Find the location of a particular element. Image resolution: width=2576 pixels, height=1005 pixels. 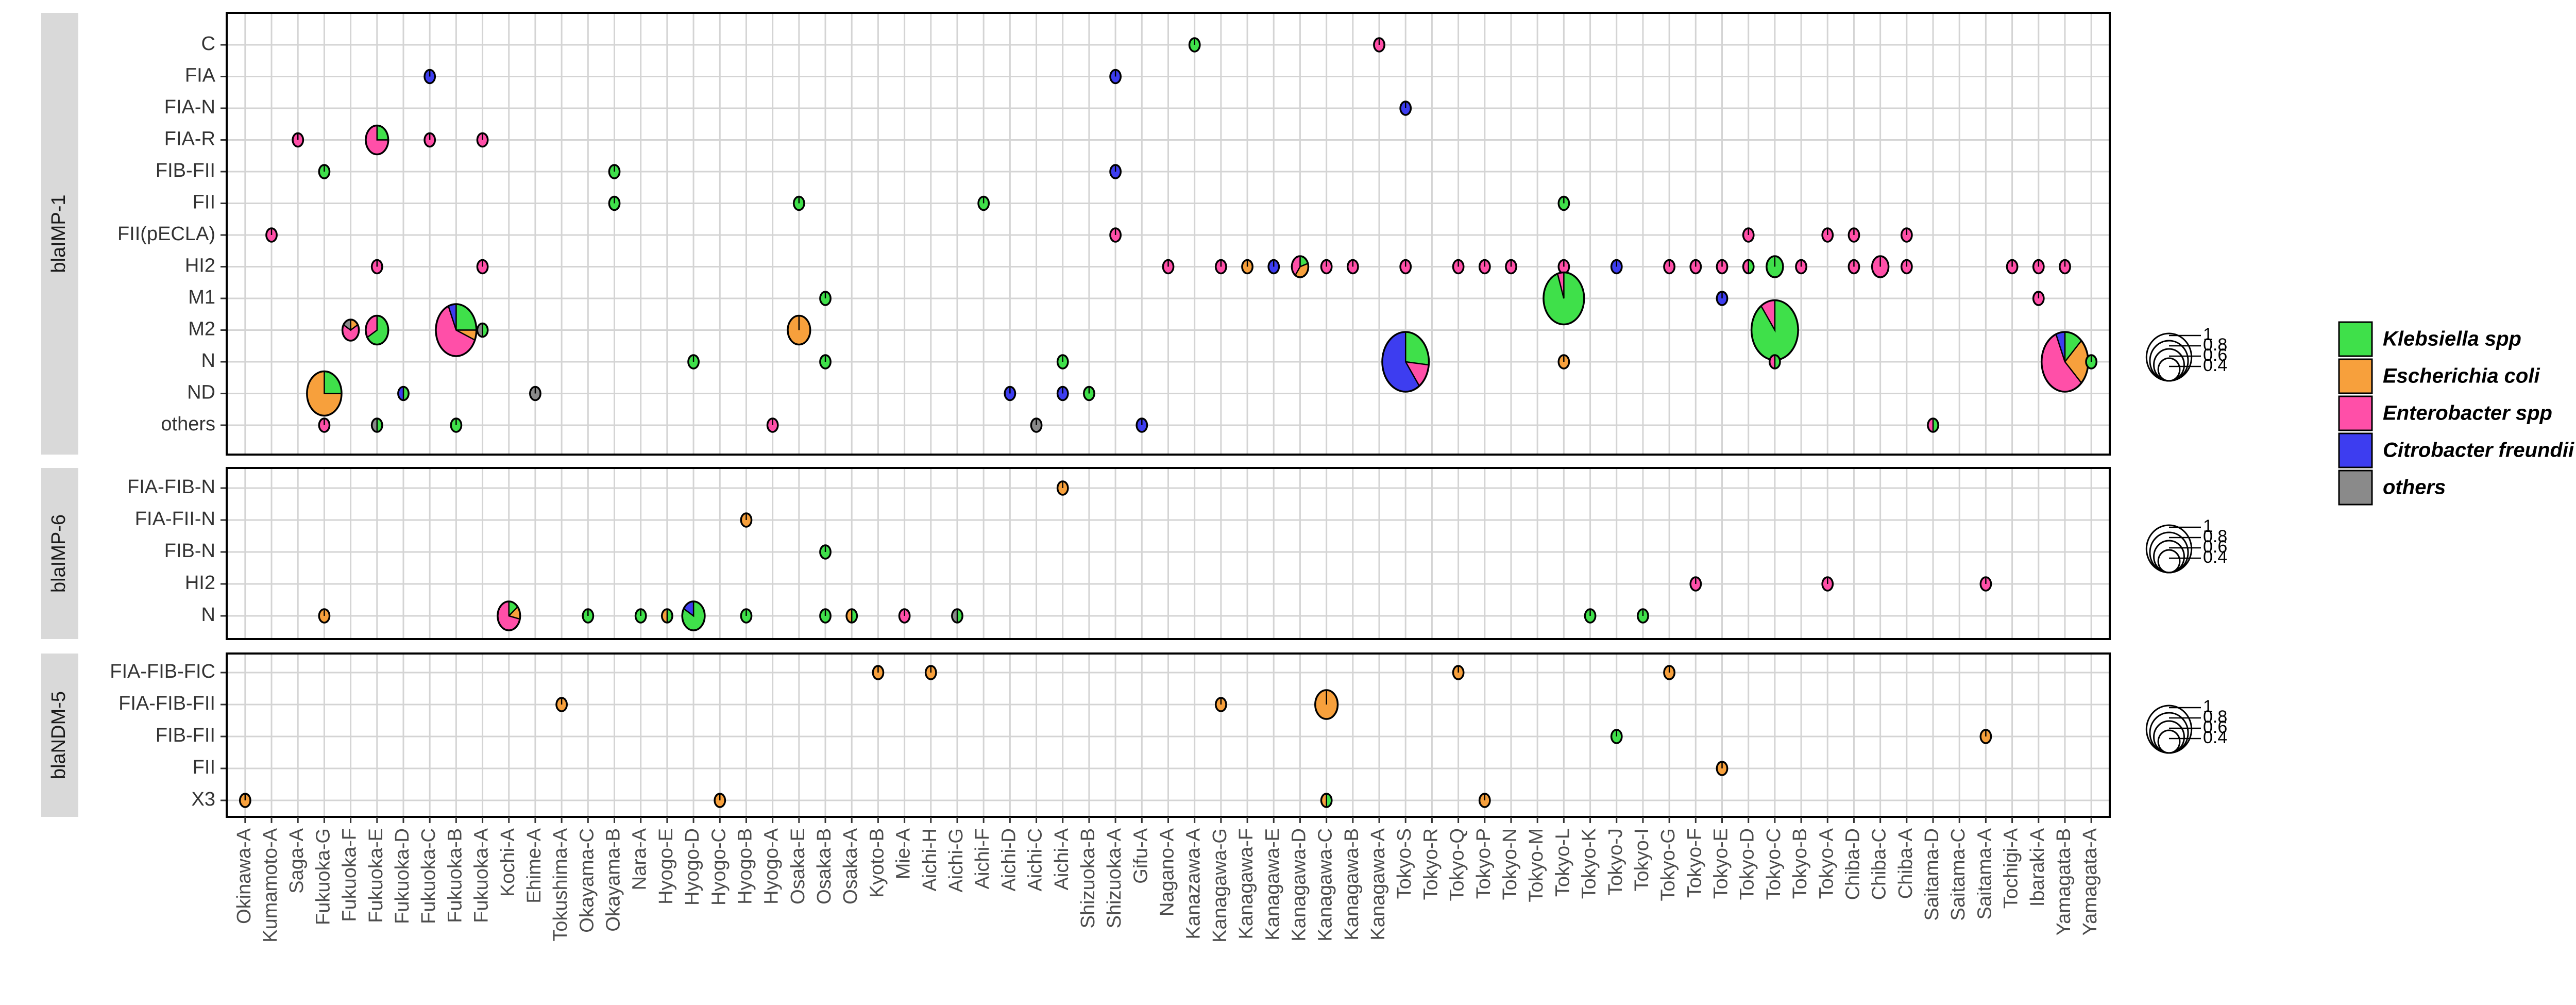

pie-point-Hyogo-B-N is located at coordinates (747, 616).